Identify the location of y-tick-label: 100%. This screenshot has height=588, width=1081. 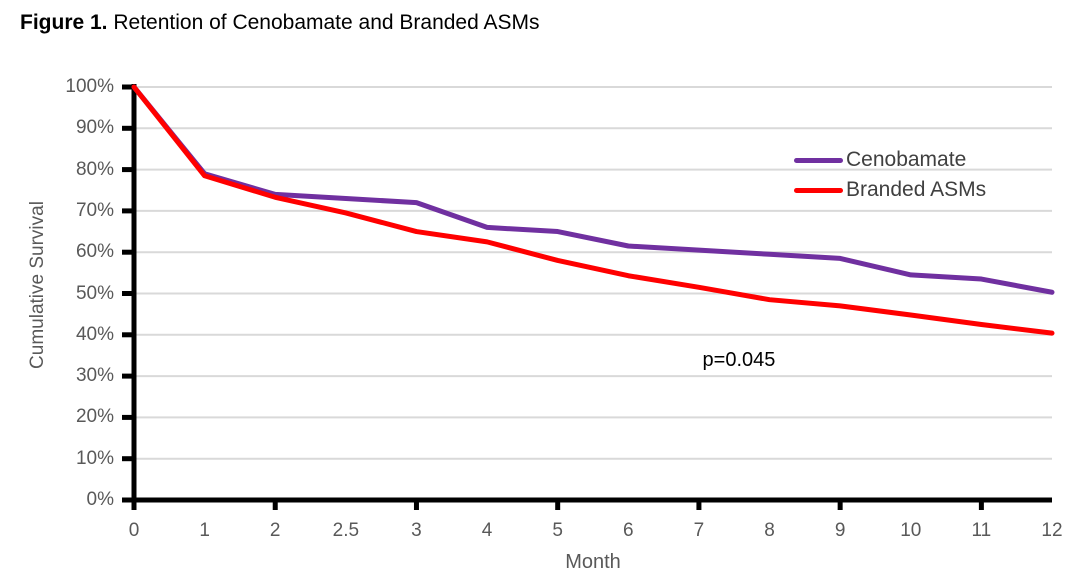
(89, 86).